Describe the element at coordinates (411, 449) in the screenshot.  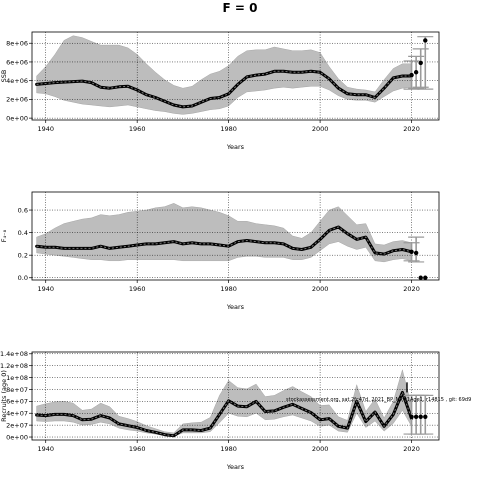
I see `recruitment-xtick-label: 2020` at that location.